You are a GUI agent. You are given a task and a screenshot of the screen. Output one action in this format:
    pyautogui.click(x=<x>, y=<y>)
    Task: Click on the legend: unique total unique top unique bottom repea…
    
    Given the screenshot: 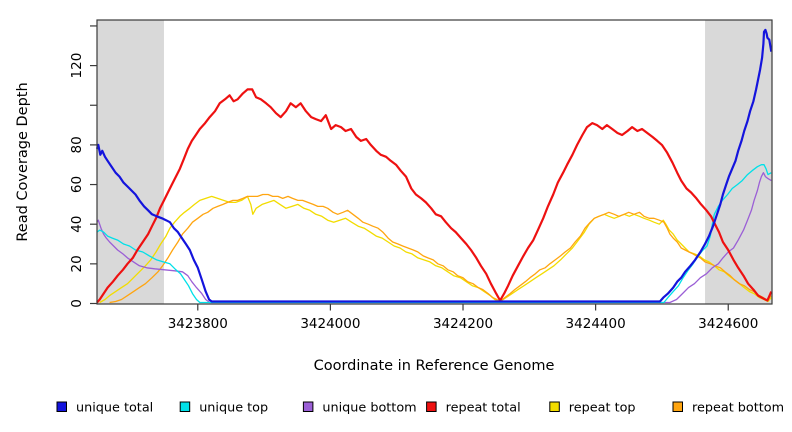 What is the action you would take?
    pyautogui.click(x=420, y=408)
    